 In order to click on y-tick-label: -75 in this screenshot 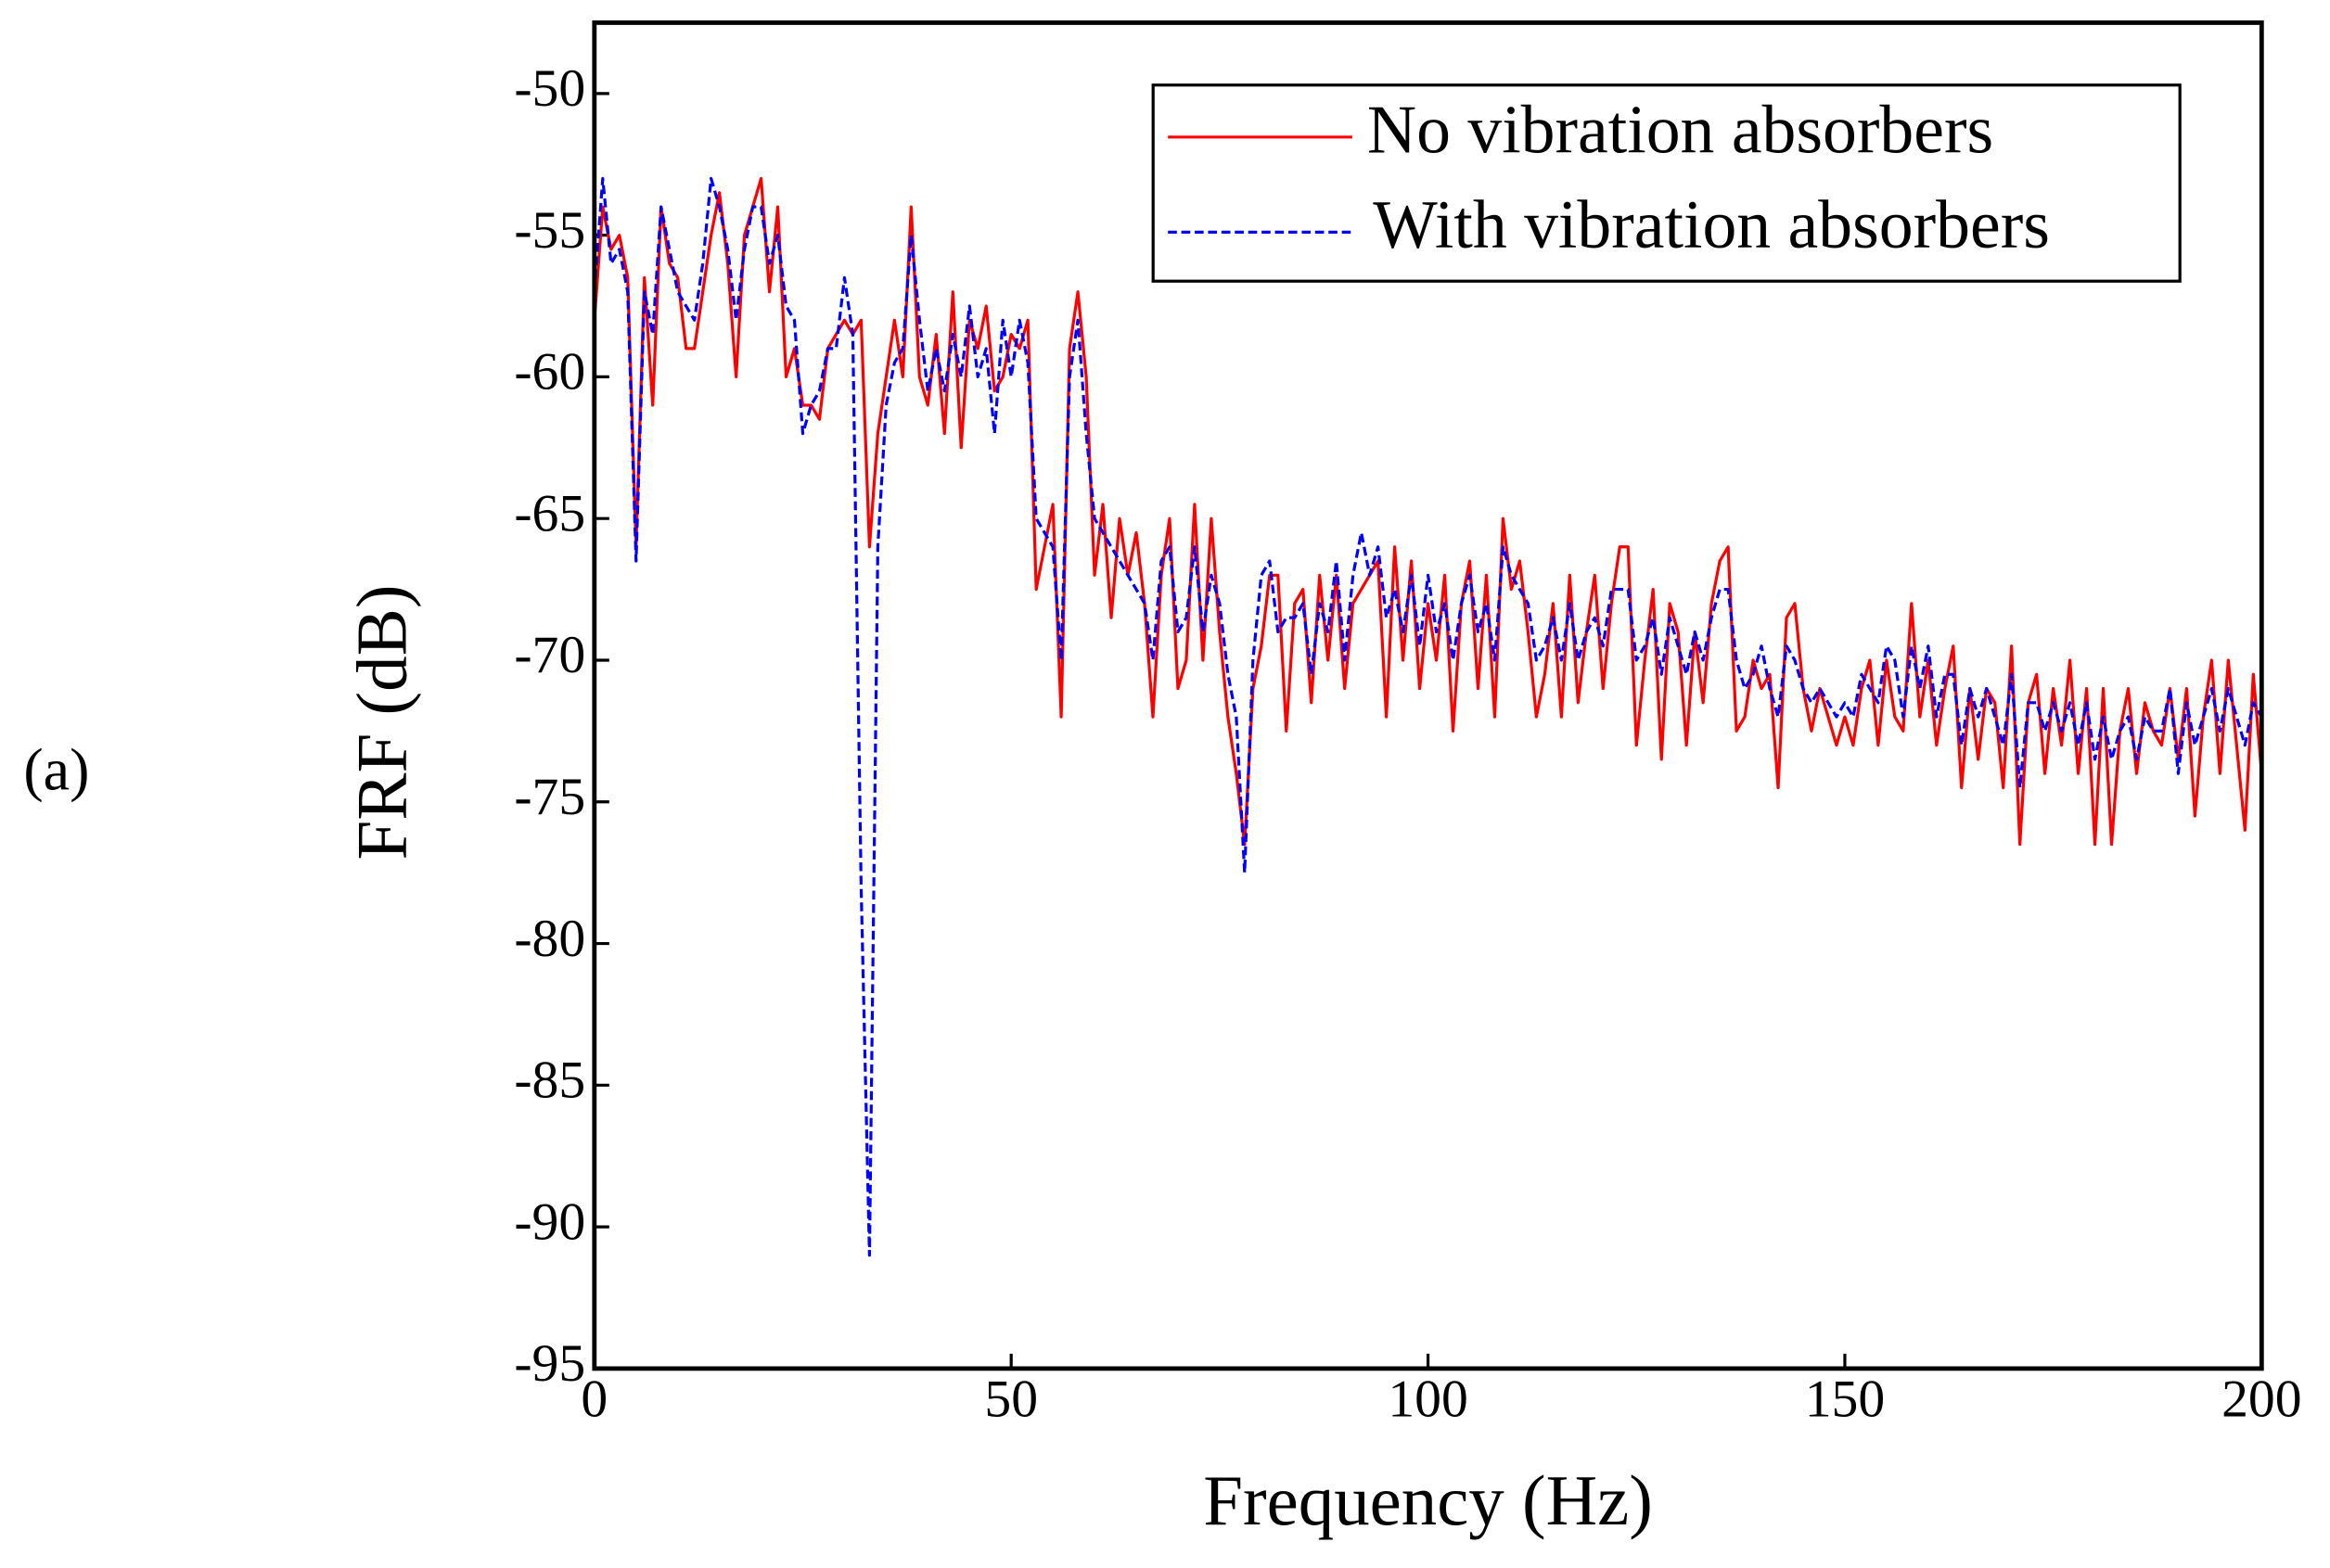, I will do `click(550, 797)`.